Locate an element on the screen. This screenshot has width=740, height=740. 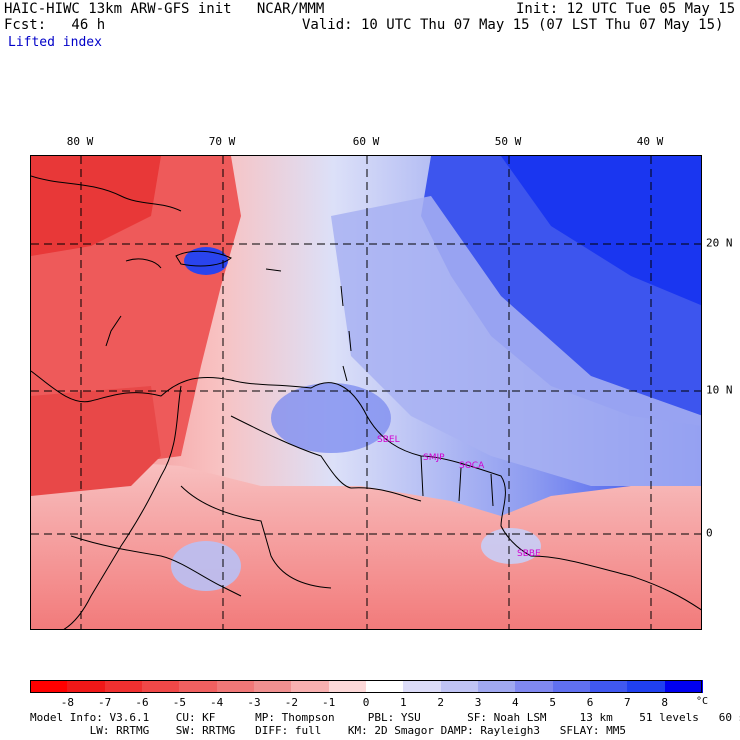
stable-pocket-venezuela is located at coordinates (331, 418).